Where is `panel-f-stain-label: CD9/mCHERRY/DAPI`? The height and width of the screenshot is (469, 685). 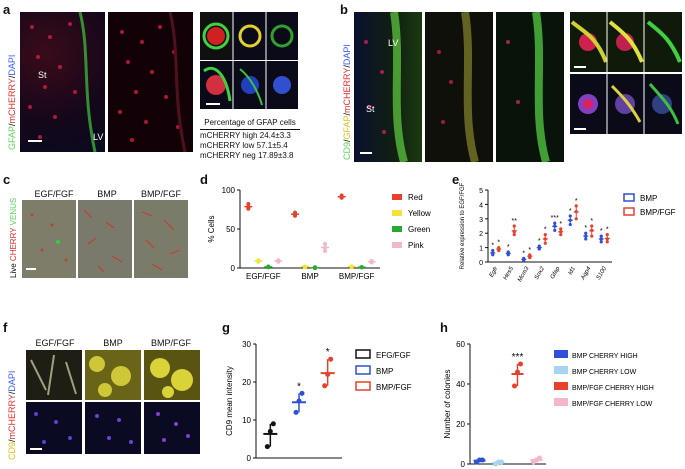 panel-f-stain-label: CD9/mCHERRY/DAPI is located at coordinates (12, 415).